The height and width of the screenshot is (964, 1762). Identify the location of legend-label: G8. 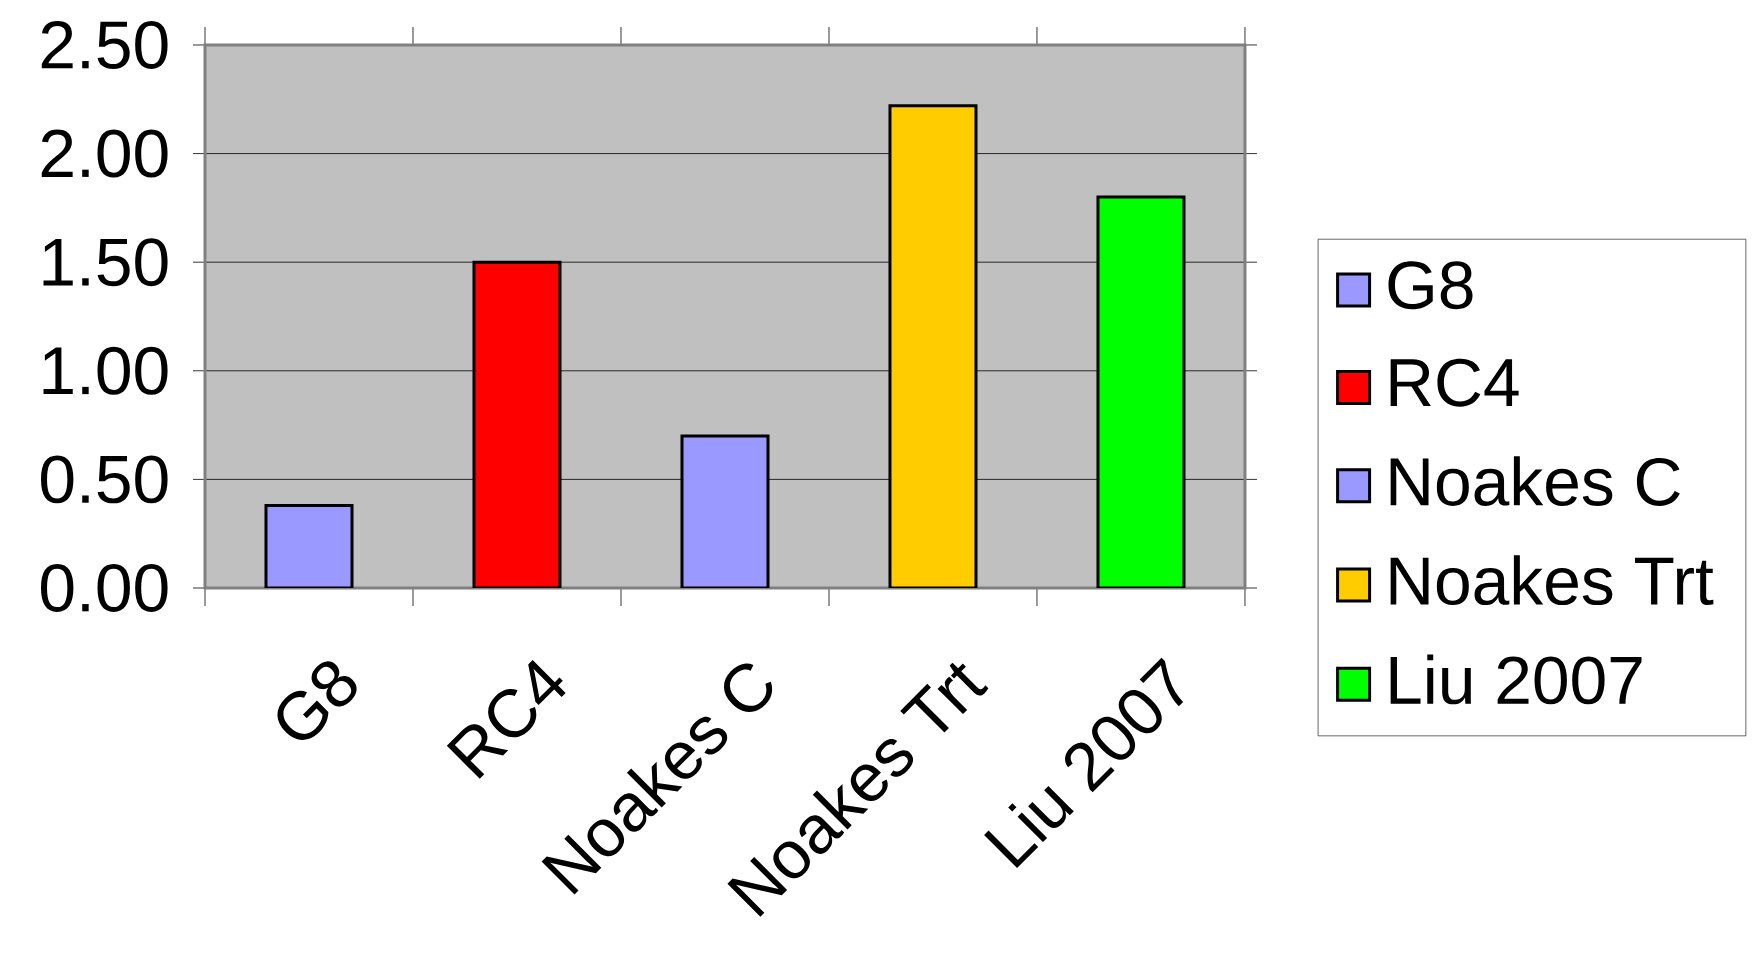
(1430, 285).